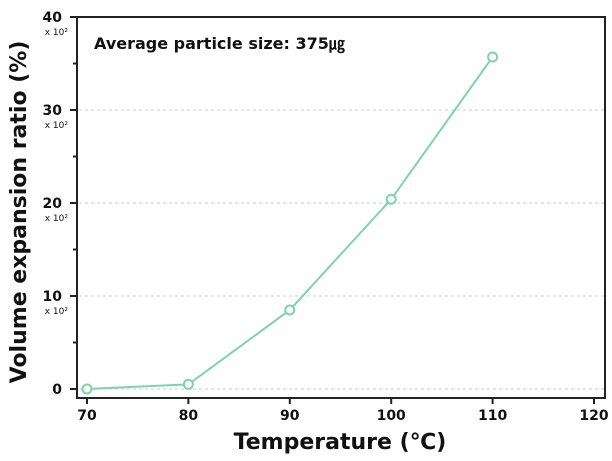 This screenshot has width=612, height=461. Describe the element at coordinates (340, 442) in the screenshot. I see `x-axis-label: Temperature (℃)` at that location.